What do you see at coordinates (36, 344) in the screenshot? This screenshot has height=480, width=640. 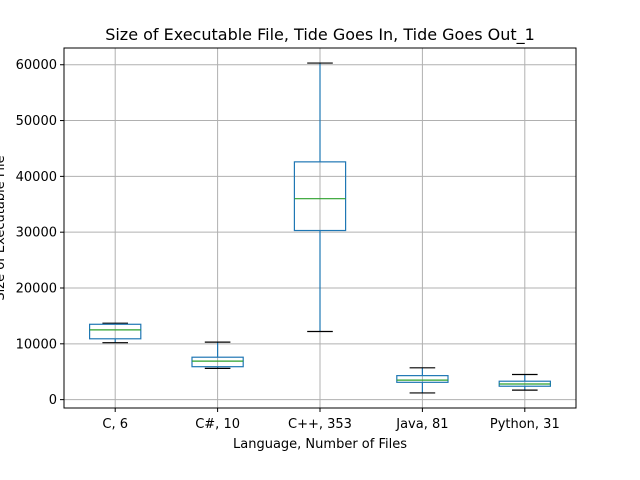 I see `y-tick-label: 10000` at bounding box center [36, 344].